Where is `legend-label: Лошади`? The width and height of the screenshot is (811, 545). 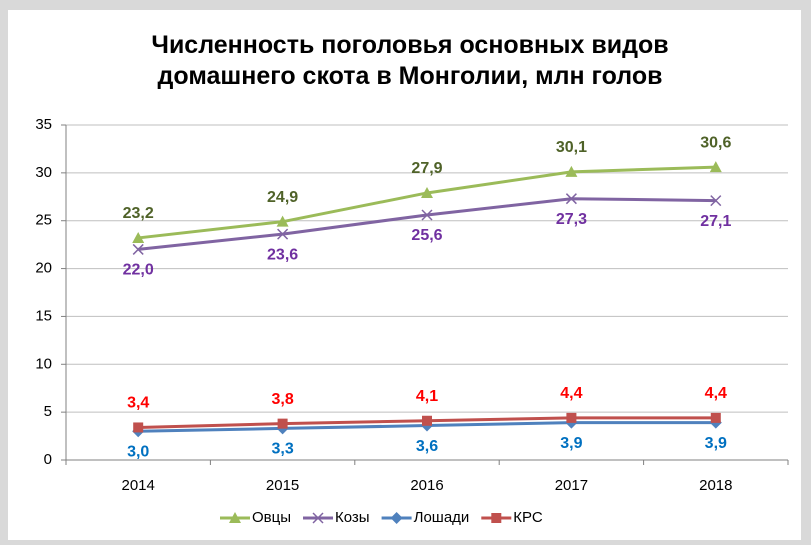
legend-label: Лошади is located at coordinates (442, 517).